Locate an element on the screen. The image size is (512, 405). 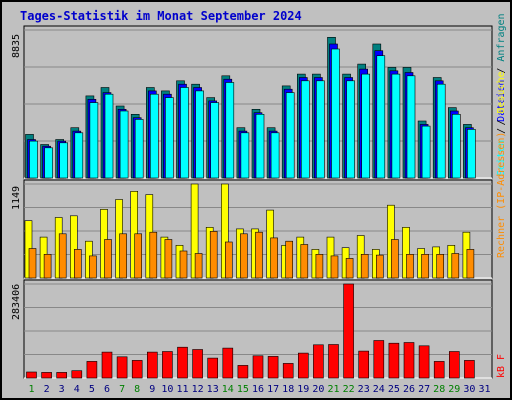
x-tick-label-day-7: 7 is located at coordinates (122, 389).